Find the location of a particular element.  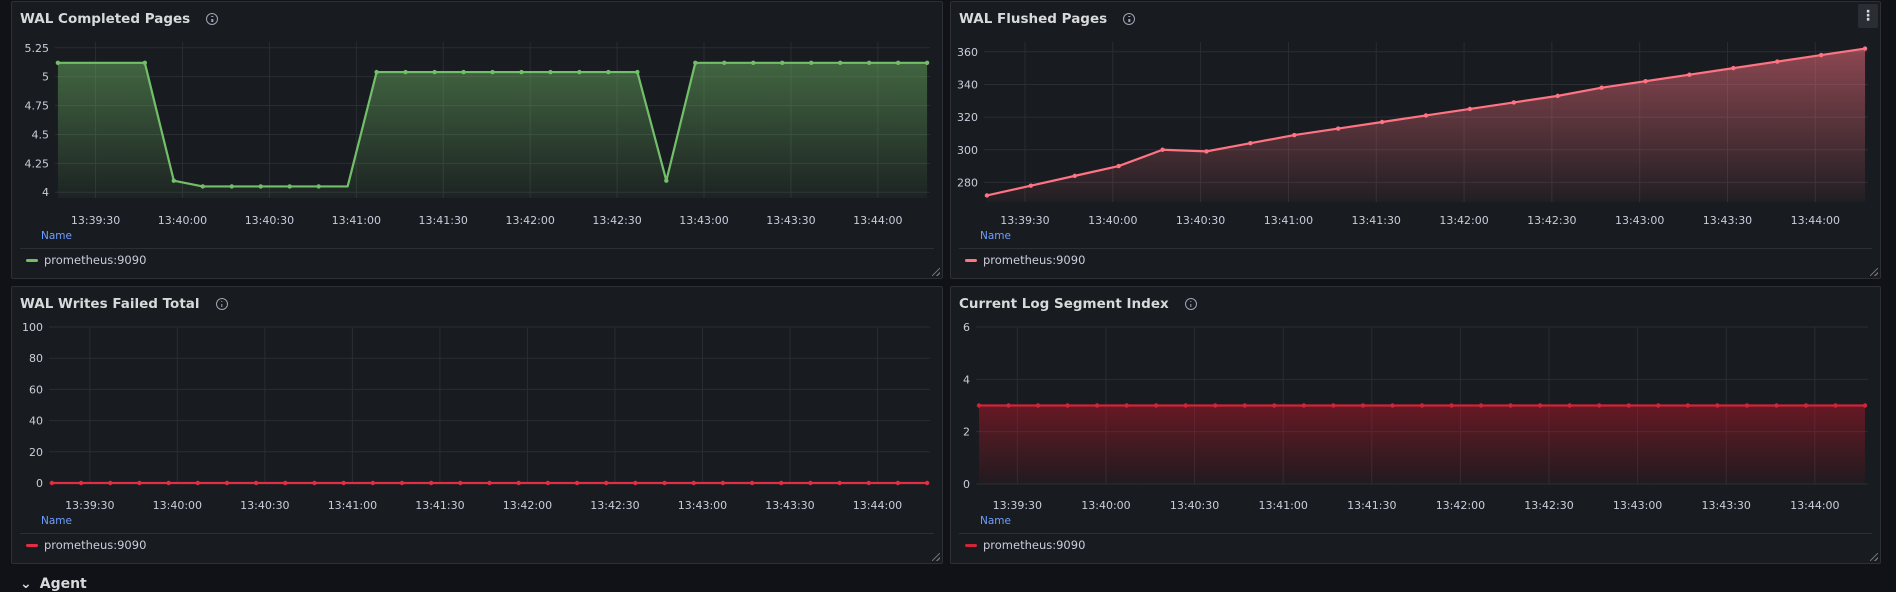

legend-swatch is located at coordinates (32, 545).